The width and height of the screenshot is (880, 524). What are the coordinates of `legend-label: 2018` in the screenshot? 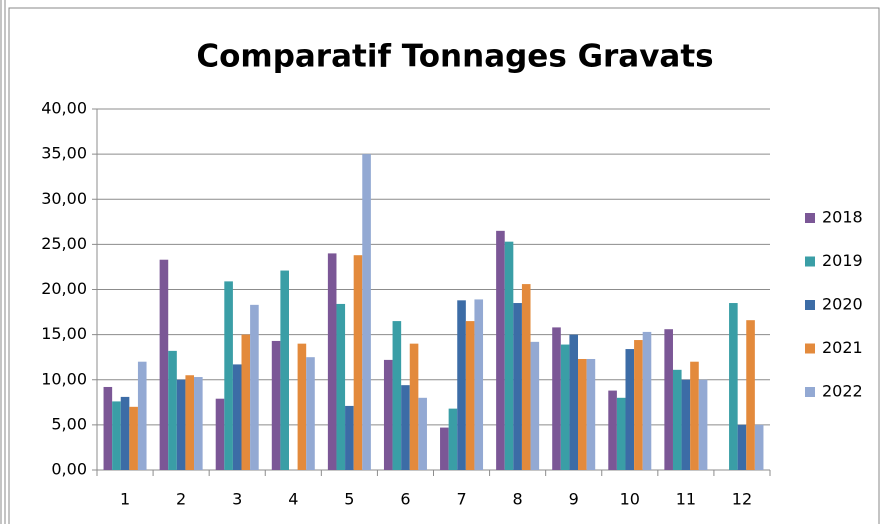 It's located at (842, 217).